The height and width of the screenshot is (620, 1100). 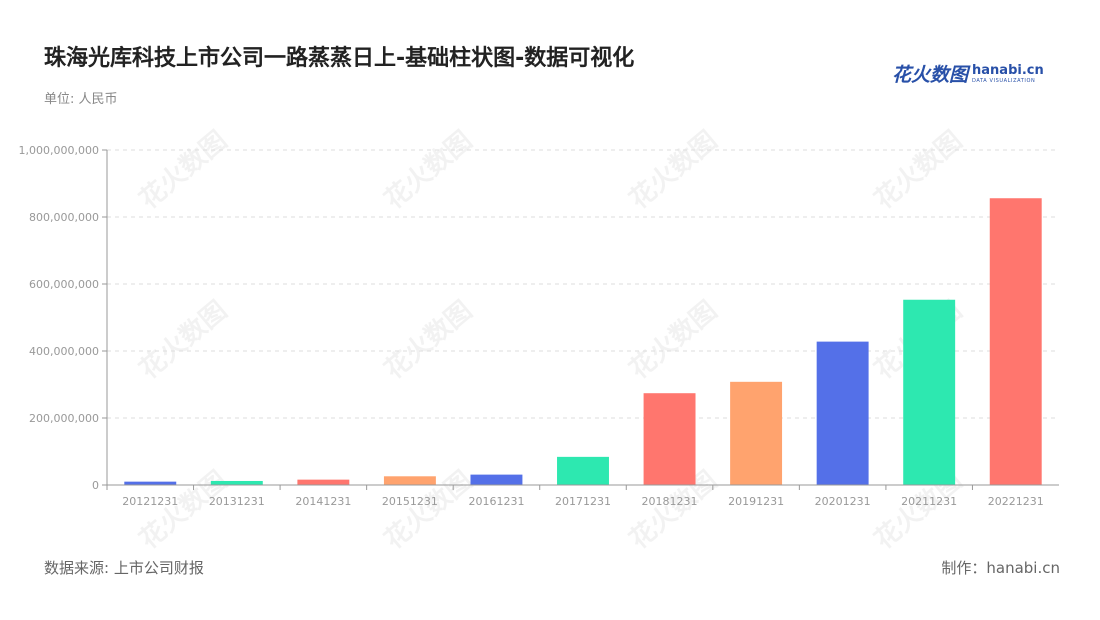 What do you see at coordinates (59, 150) in the screenshot?
I see `y-tick-label: 1,000,000,000` at bounding box center [59, 150].